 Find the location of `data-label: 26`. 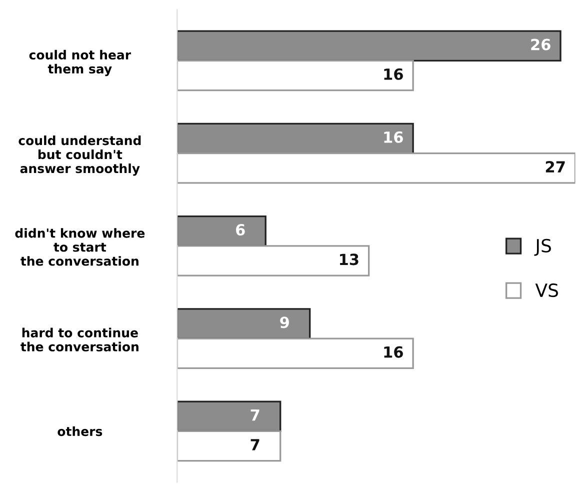

data-label: 26 is located at coordinates (540, 44).